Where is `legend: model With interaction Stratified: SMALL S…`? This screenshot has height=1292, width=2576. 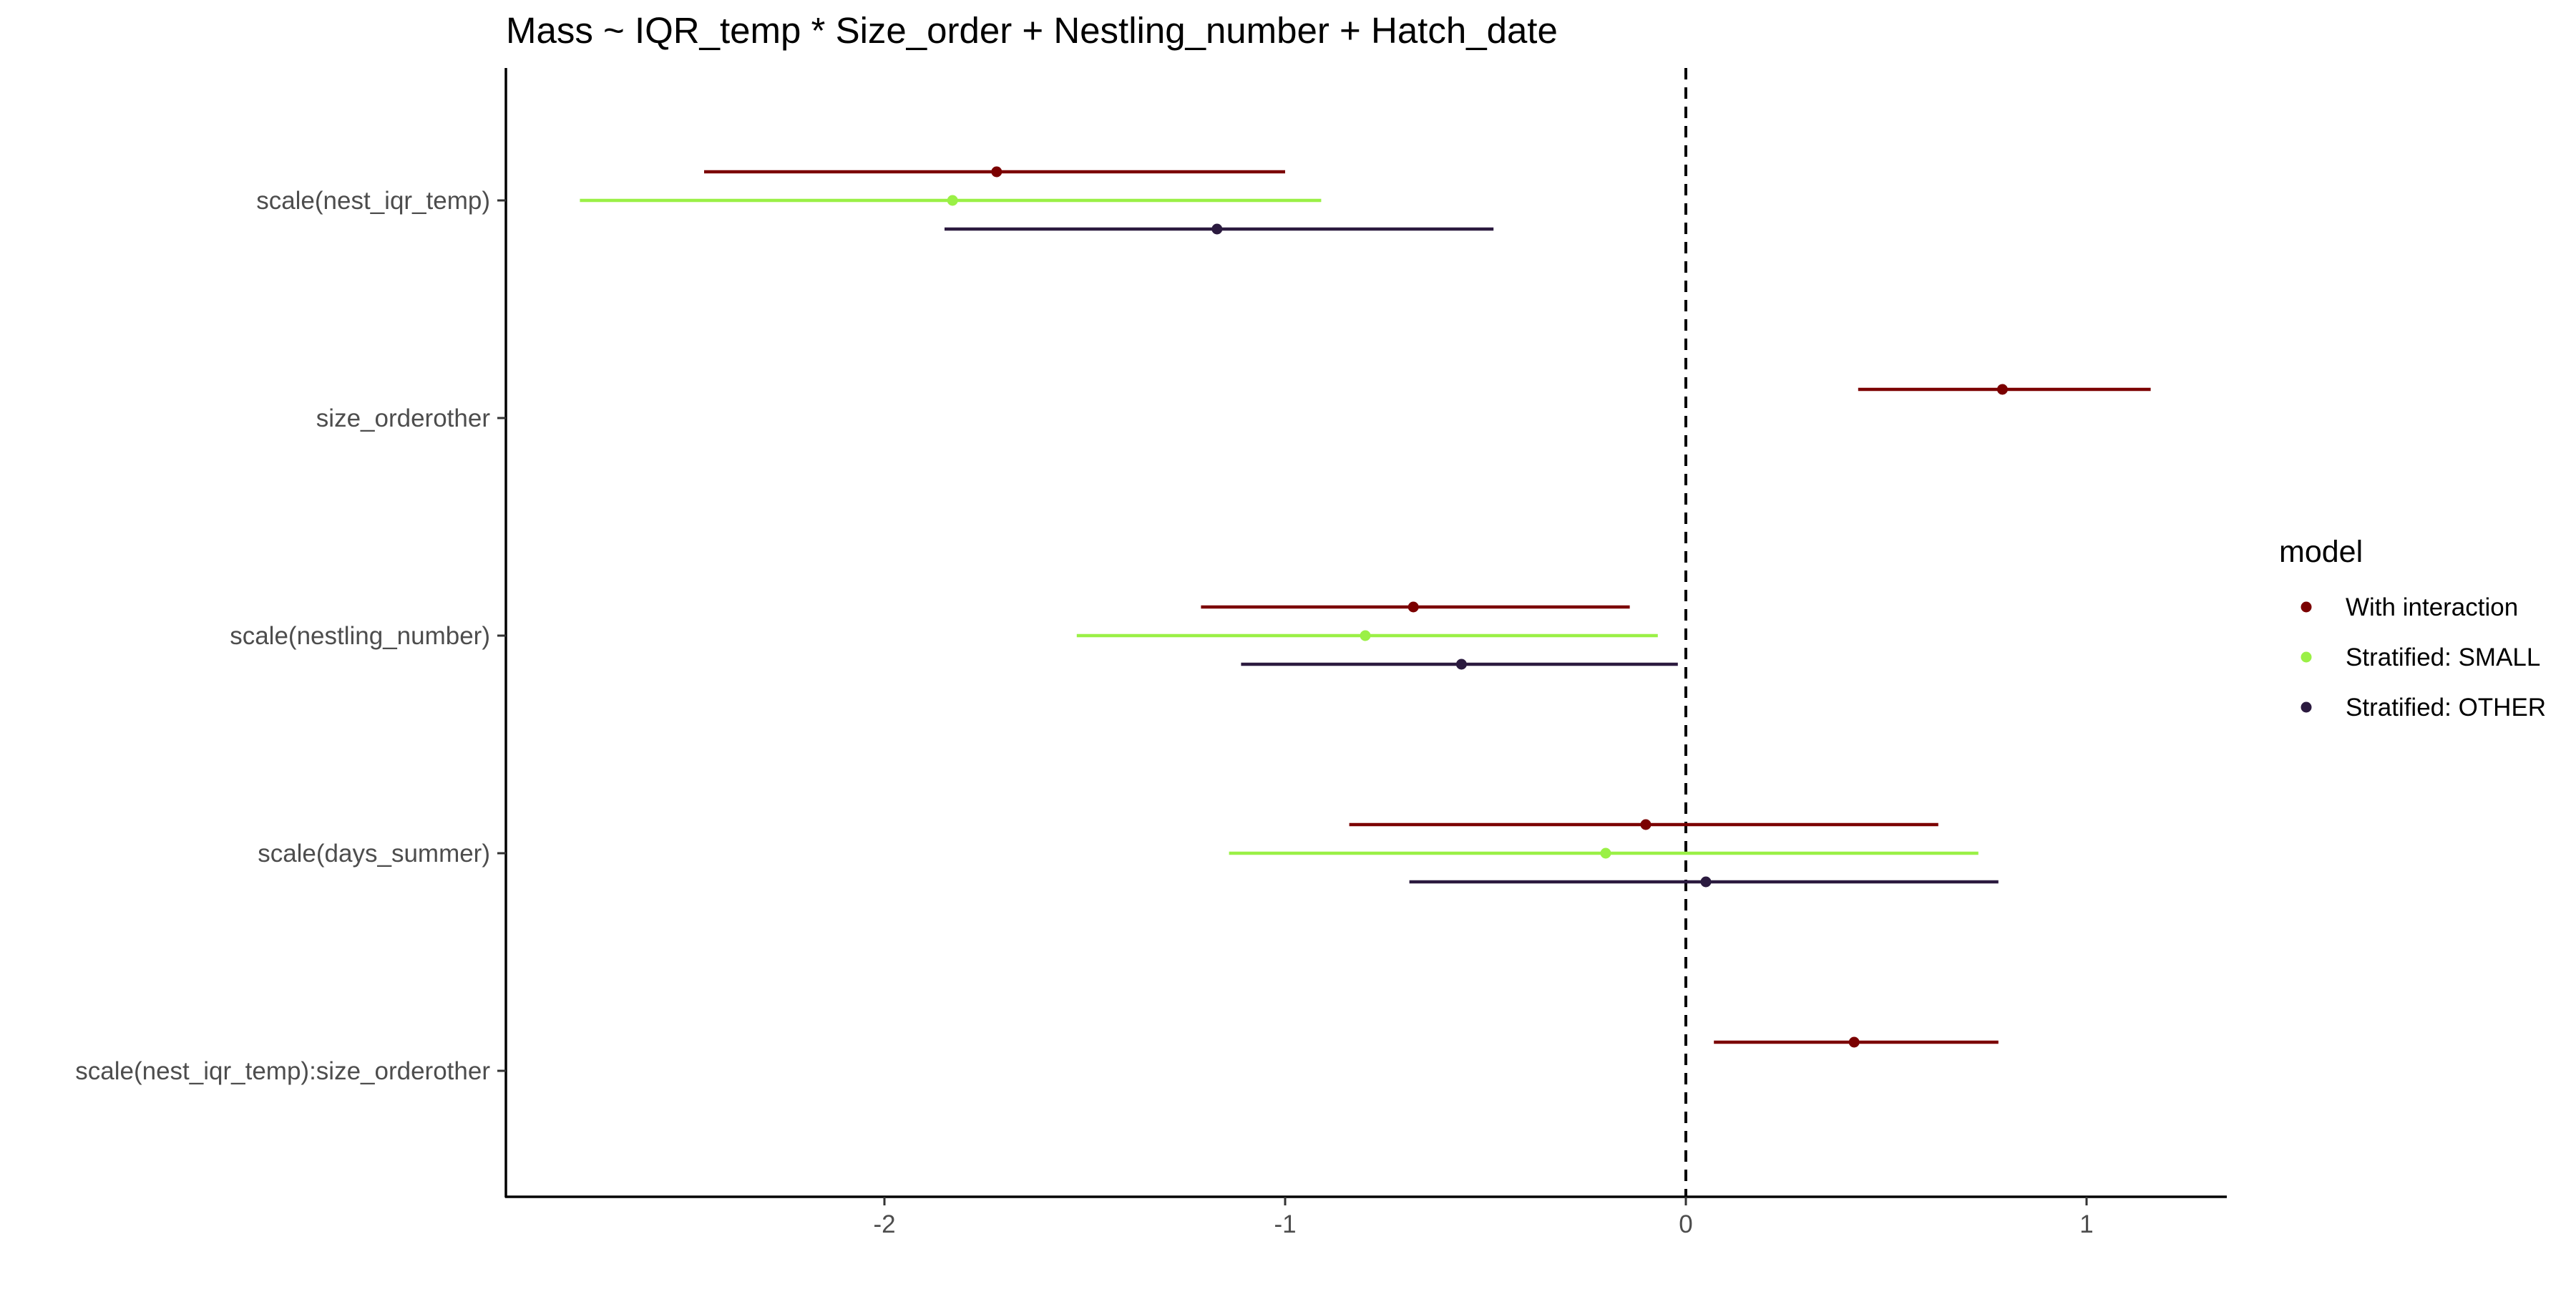
legend: model With interaction Stratified: SMALL S… is located at coordinates (2412, 628).